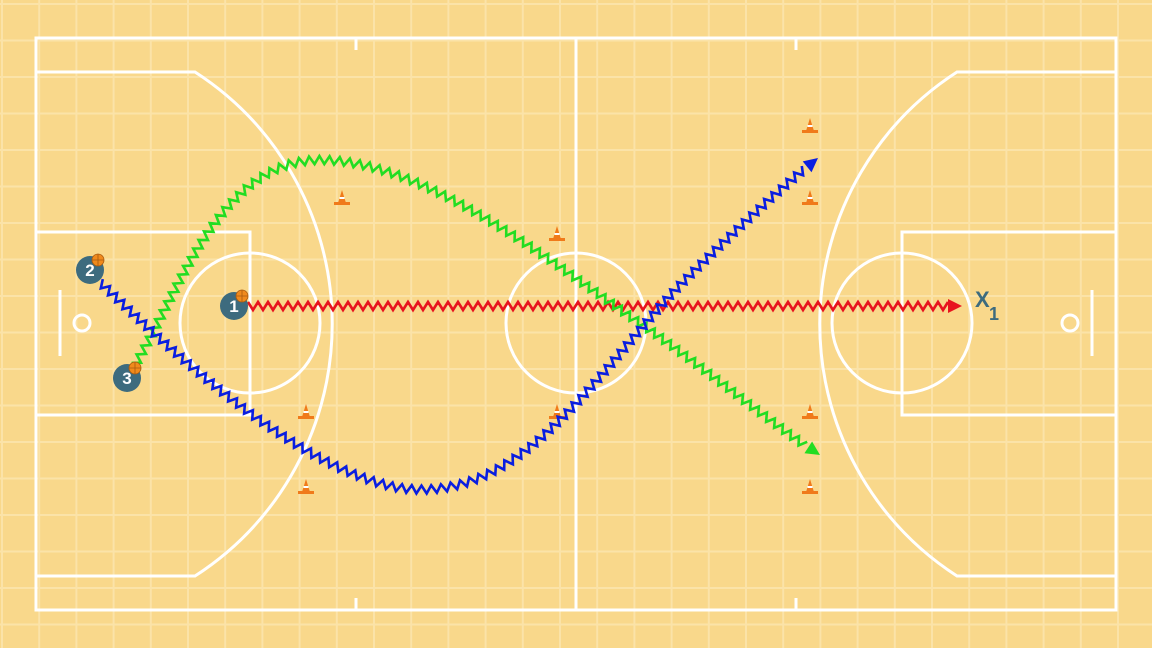 The height and width of the screenshot is (648, 1152). I want to click on right-key, so click(1009, 323).